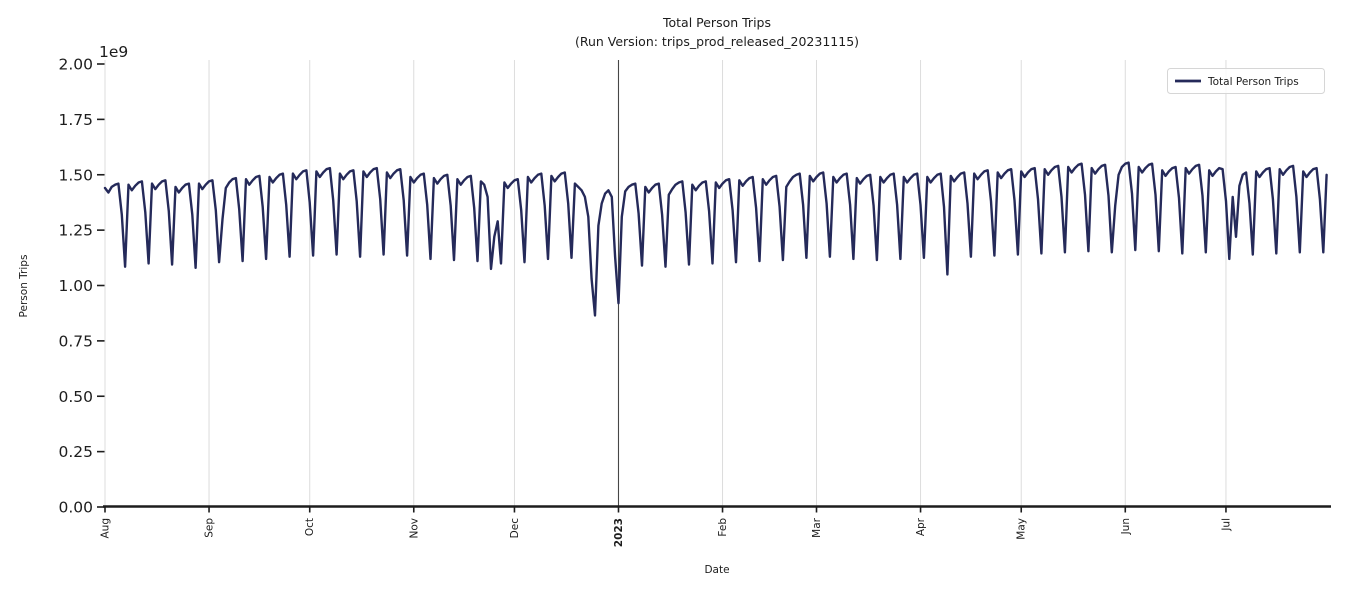 This screenshot has width=1350, height=600. Describe the element at coordinates (75, 175) in the screenshot. I see `y-tick-label: 1.50` at that location.